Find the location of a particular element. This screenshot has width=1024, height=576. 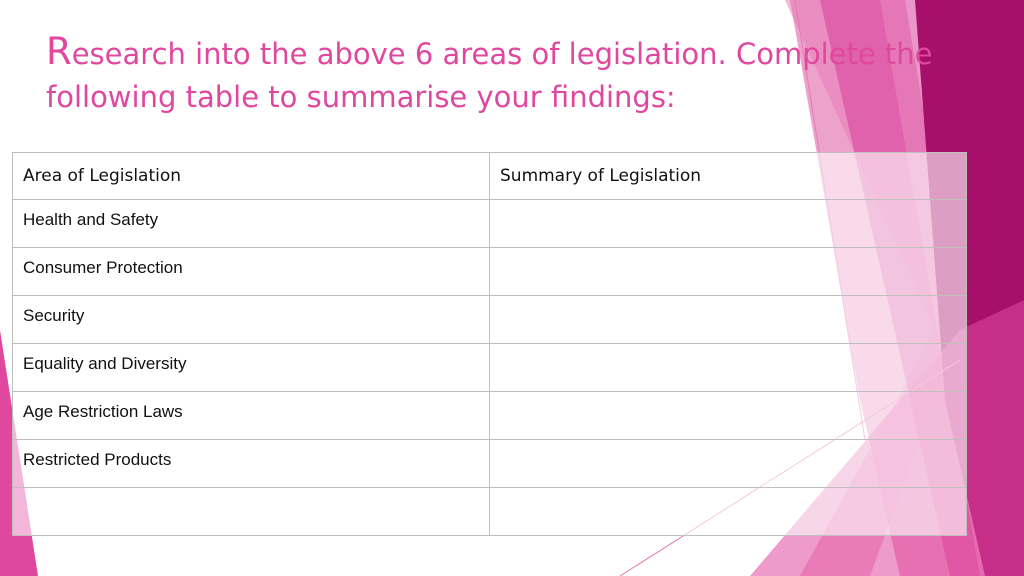

table-row: Restricted Products is located at coordinates (489, 463).